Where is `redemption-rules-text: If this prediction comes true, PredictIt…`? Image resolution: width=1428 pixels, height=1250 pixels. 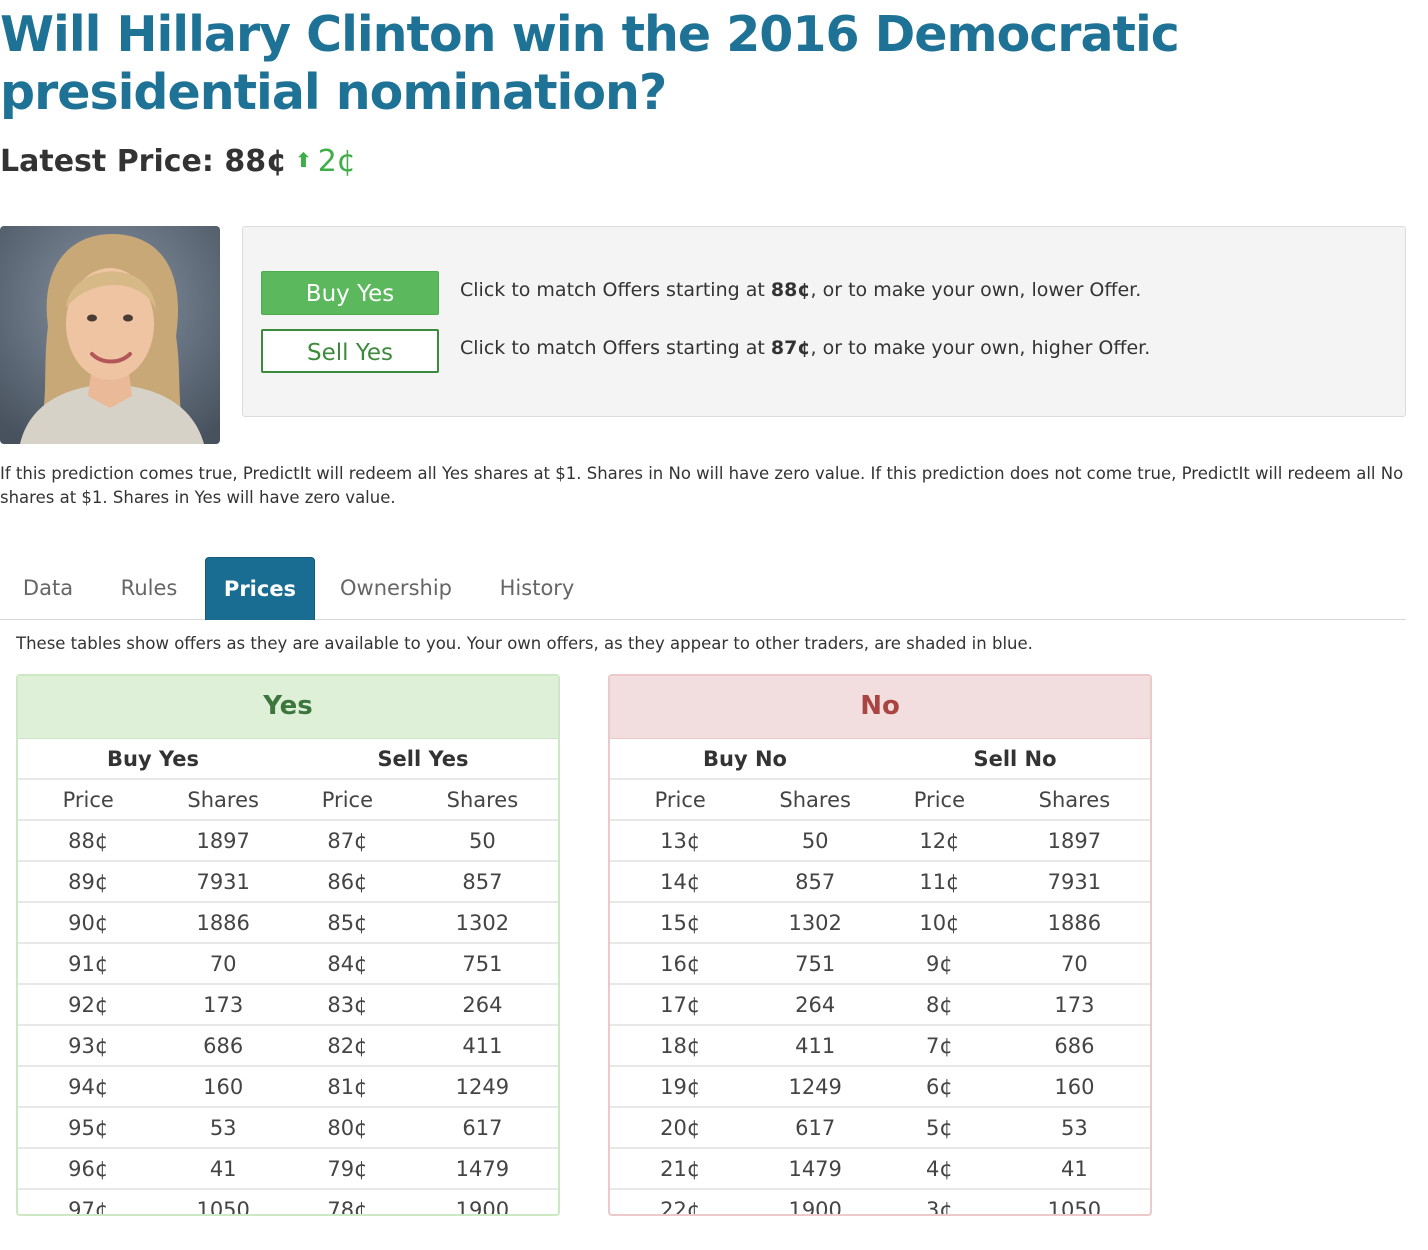
redemption-rules-text: If this prediction comes true, PredictIt… is located at coordinates (702, 485).